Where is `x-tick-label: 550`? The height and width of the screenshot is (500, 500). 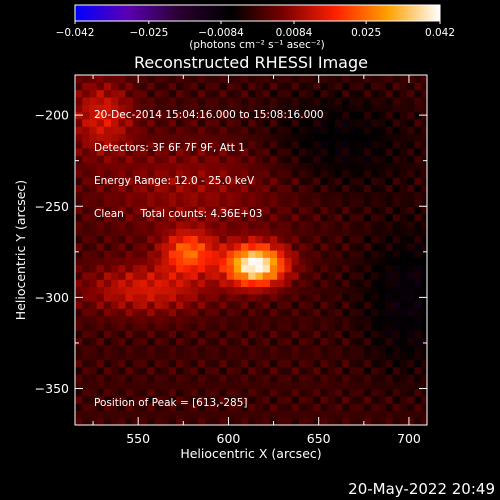
x-tick-label: 550 is located at coordinates (138, 438).